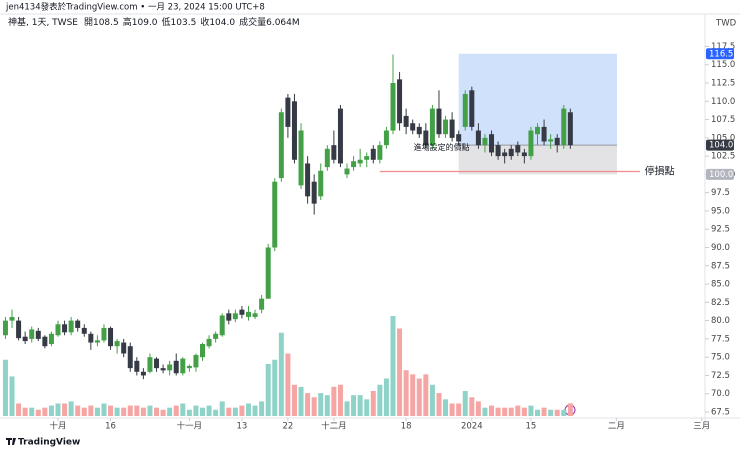  What do you see at coordinates (110, 427) in the screenshot?
I see `x-tick-label: 16` at bounding box center [110, 427].